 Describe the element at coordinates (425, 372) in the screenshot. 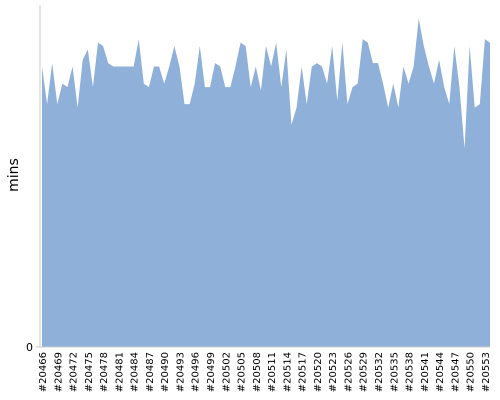

I see `x-tick-label: #20541` at that location.